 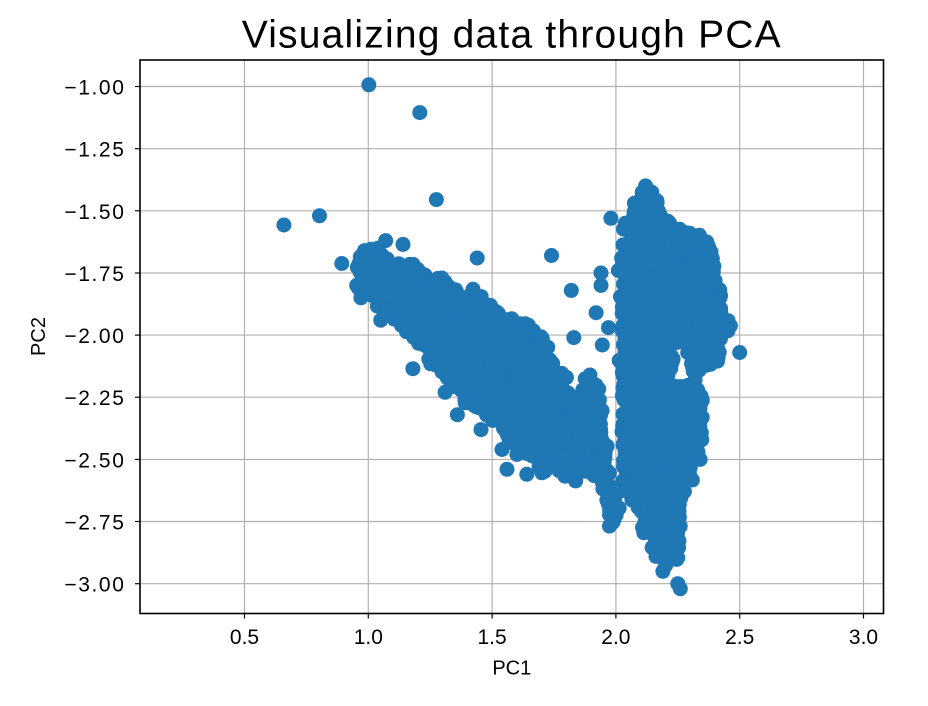 I want to click on svg-text: PC2, so click(x=39, y=336).